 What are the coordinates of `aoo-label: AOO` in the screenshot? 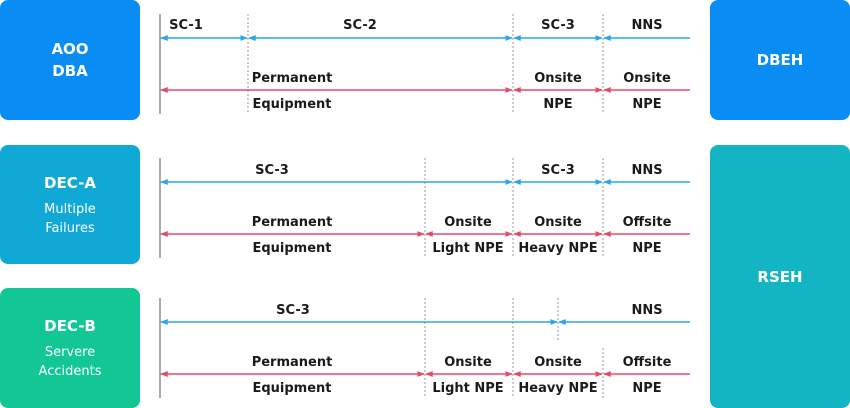 It's located at (70, 49).